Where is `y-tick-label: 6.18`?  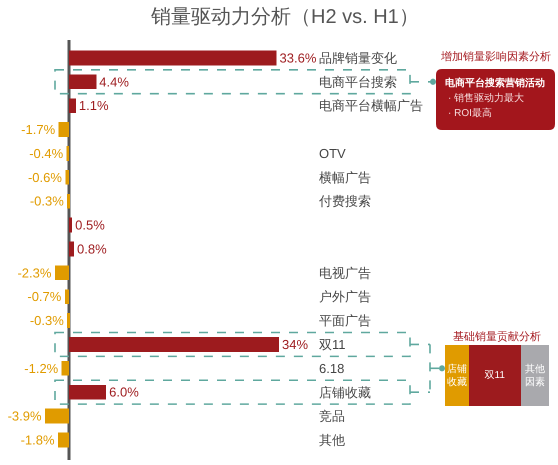
y-tick-label: 6.18 is located at coordinates (331, 368).